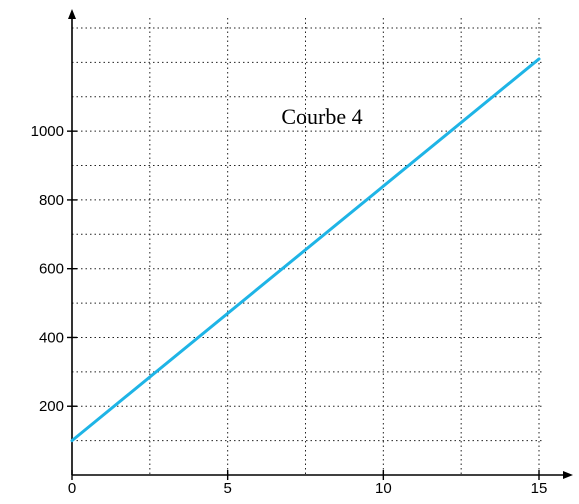 This screenshot has width=579, height=504. What do you see at coordinates (47, 131) in the screenshot?
I see `y-tick-label: 1000` at bounding box center [47, 131].